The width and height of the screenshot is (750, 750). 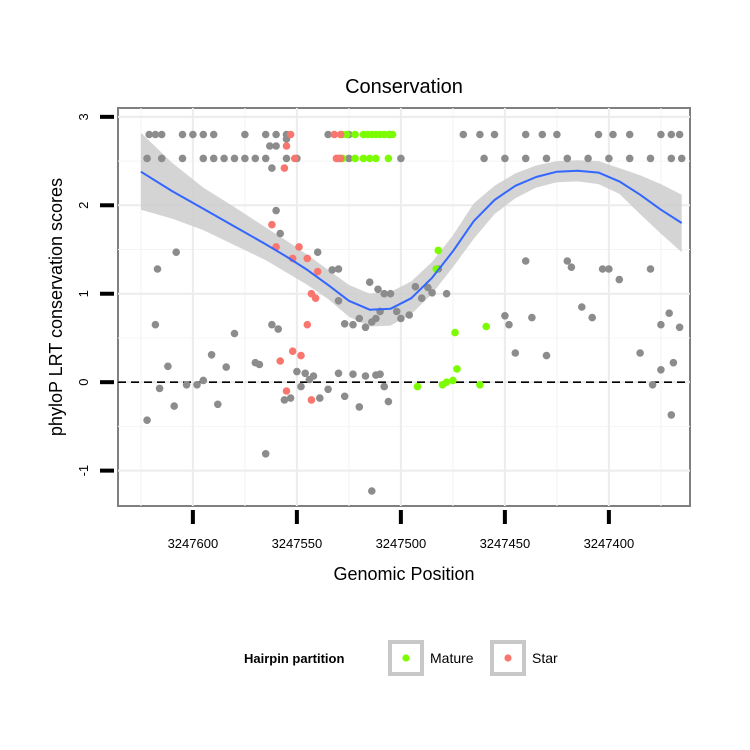 What do you see at coordinates (83, 205) in the screenshot?
I see `y-tick-label: 2` at bounding box center [83, 205].